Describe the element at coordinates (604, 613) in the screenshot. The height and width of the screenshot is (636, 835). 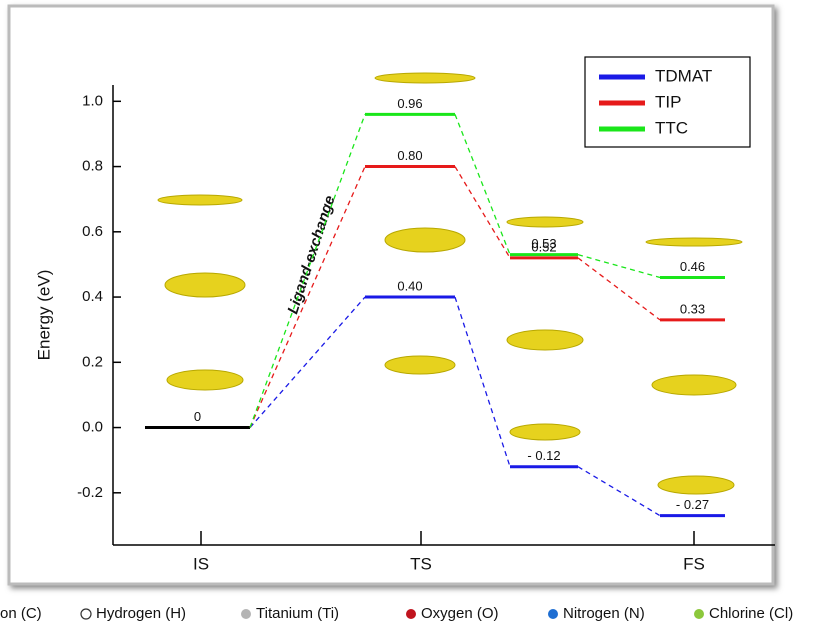
I see `atom-label: Nitrogen (N)` at that location.